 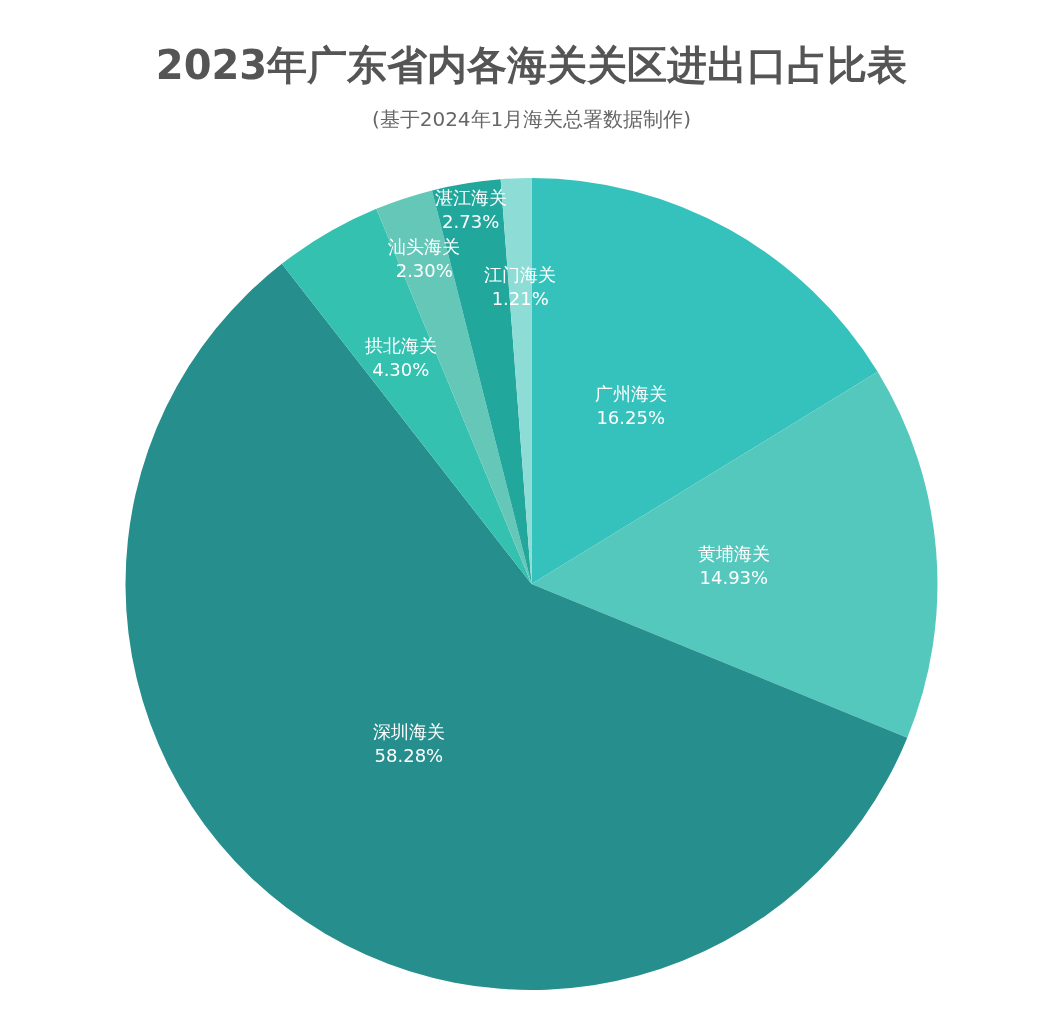 I want to click on chart-title: 2023年广东省内各海关关区进出口占比表, so click(x=531, y=65).